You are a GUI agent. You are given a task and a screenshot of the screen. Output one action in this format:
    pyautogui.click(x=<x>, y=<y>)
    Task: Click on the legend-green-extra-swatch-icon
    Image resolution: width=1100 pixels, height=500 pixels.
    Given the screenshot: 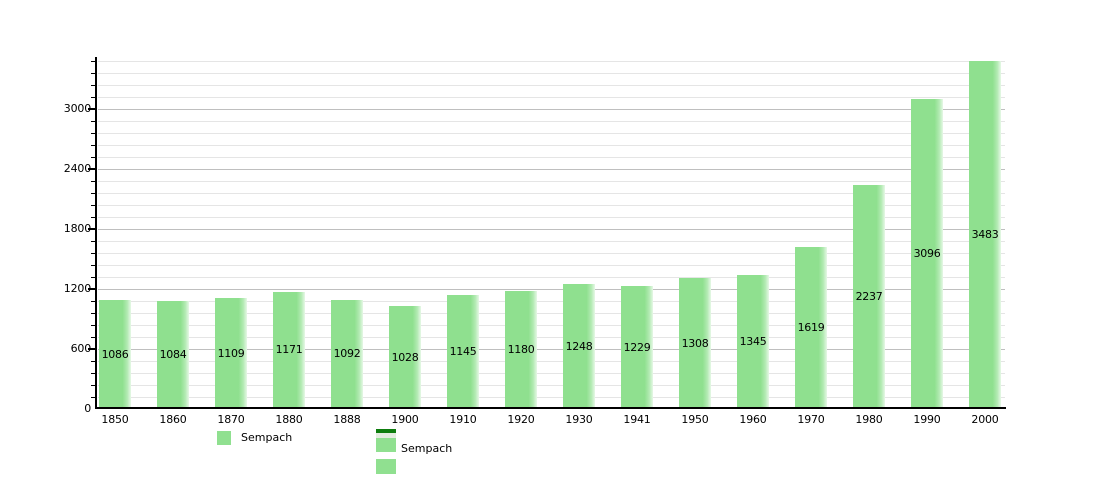 What is the action you would take?
    pyautogui.click(x=386, y=466)
    